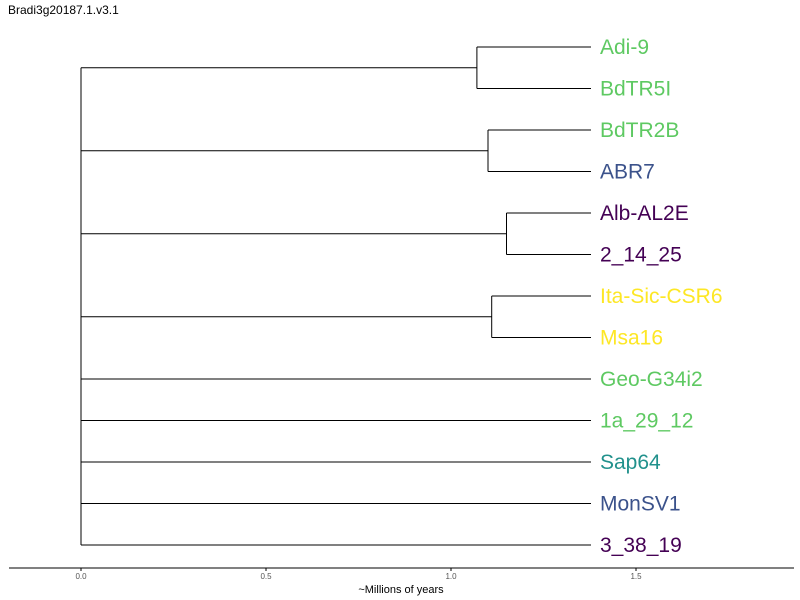  Describe the element at coordinates (651, 379) in the screenshot. I see `tip-label: Geo-G34i2` at that location.